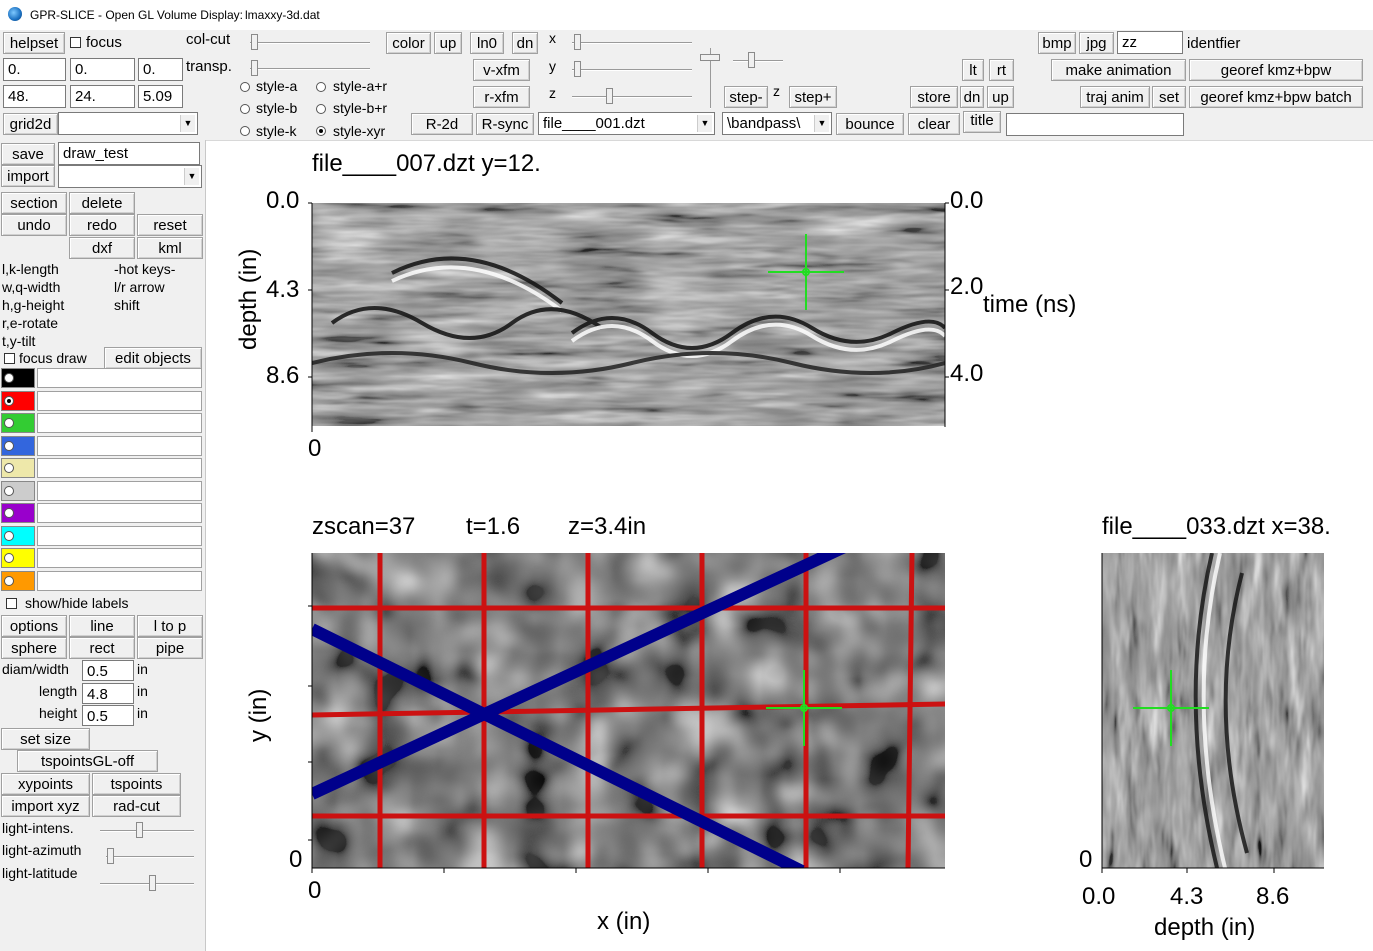 The width and height of the screenshot is (1373, 951). What do you see at coordinates (30, 124) in the screenshot?
I see `grid2d-button: grid2d` at bounding box center [30, 124].